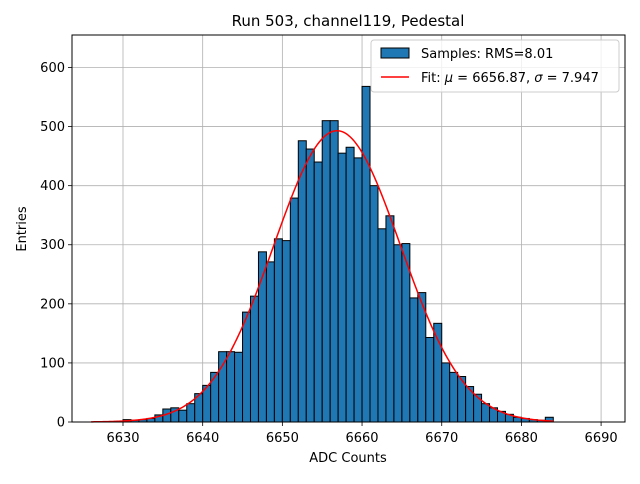 Image resolution: width=640 pixels, height=484 pixels. I want to click on x-tick-label: 6630, so click(122, 438).